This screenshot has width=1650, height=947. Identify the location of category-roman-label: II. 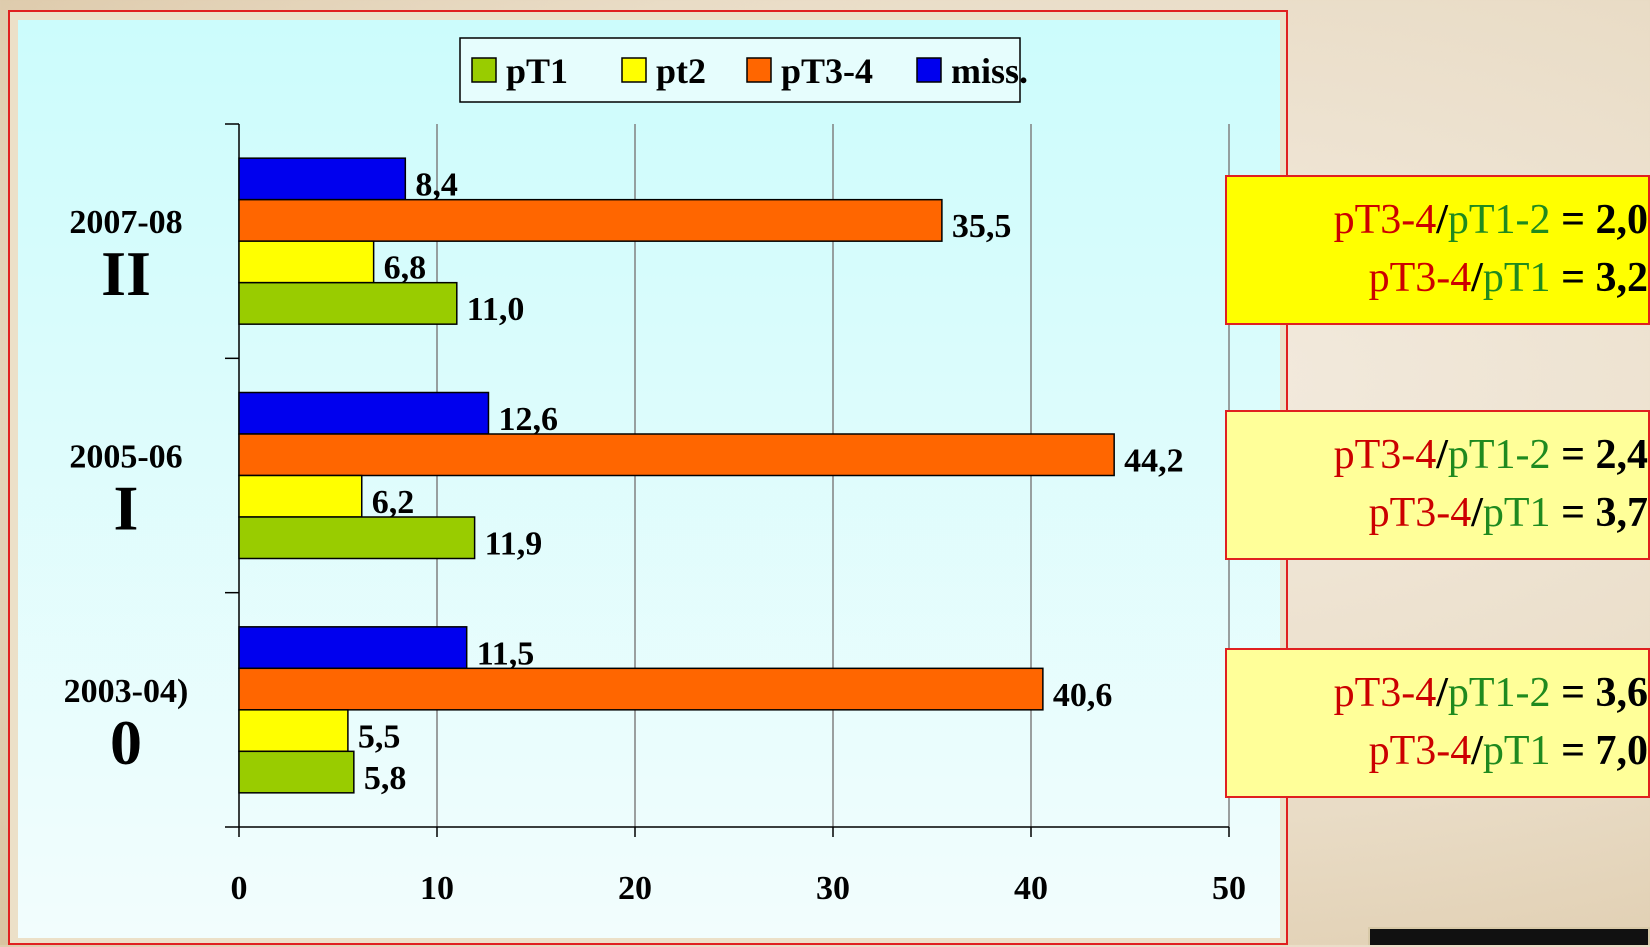
(126, 273).